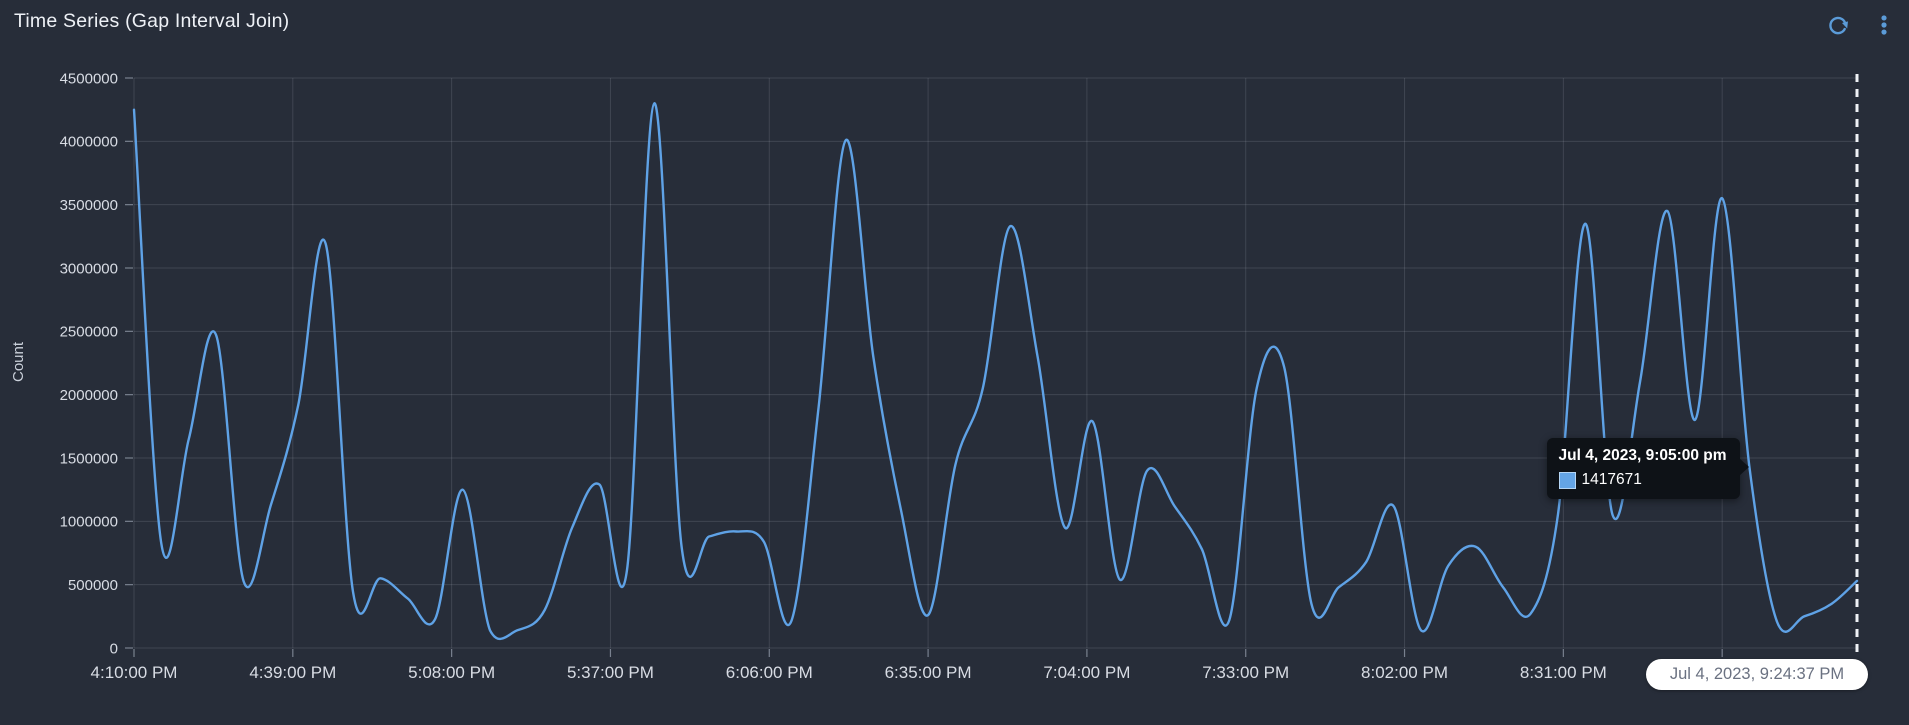 Image resolution: width=1909 pixels, height=725 pixels. What do you see at coordinates (1404, 672) in the screenshot?
I see `svg-text: 8:02:00 PM` at bounding box center [1404, 672].